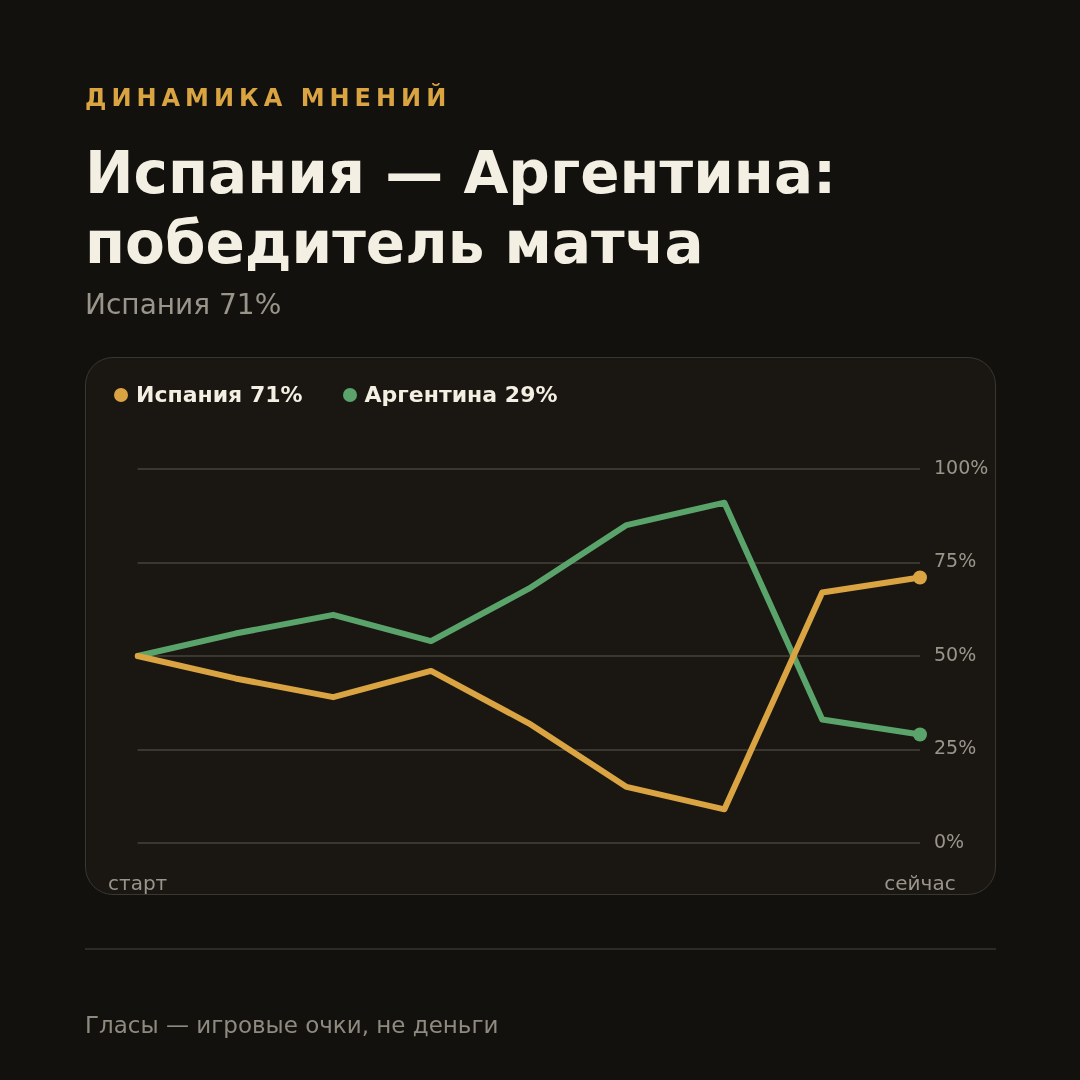 This screenshot has height=1080, width=1080. I want to click on legend-label: Аргентина 29%, so click(461, 394).